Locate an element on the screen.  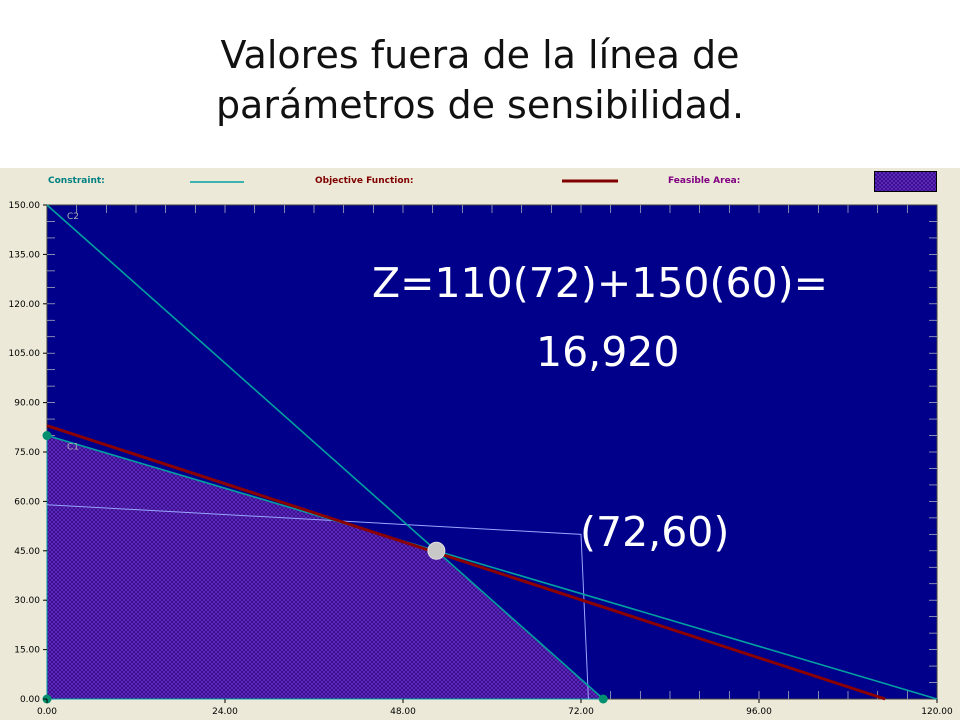
legend-feasible-label: Feasible Area: is located at coordinates (704, 181).